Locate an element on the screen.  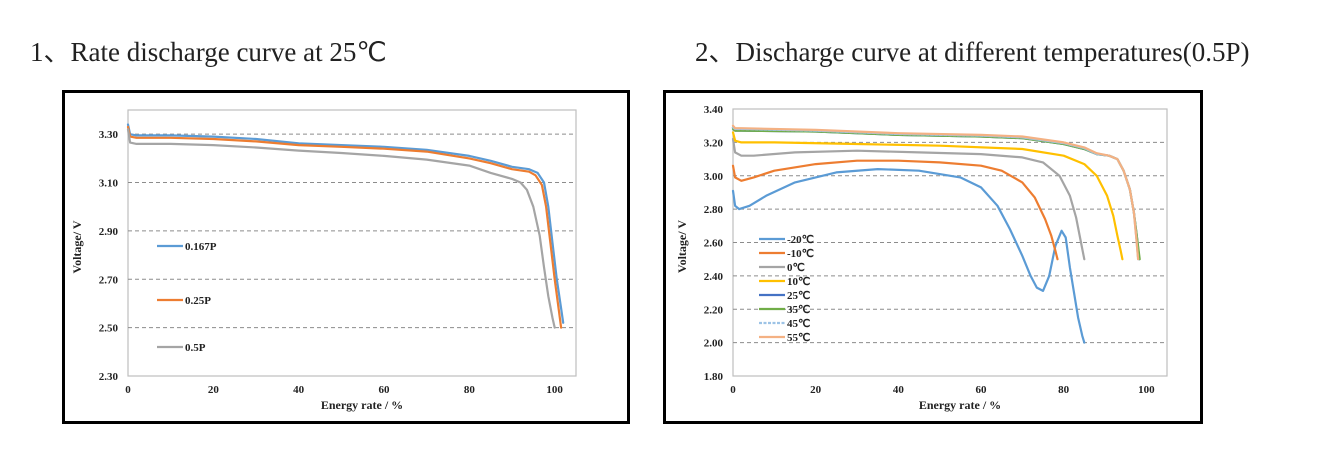
chart1-legend-label: 0.25P is located at coordinates (198, 301).